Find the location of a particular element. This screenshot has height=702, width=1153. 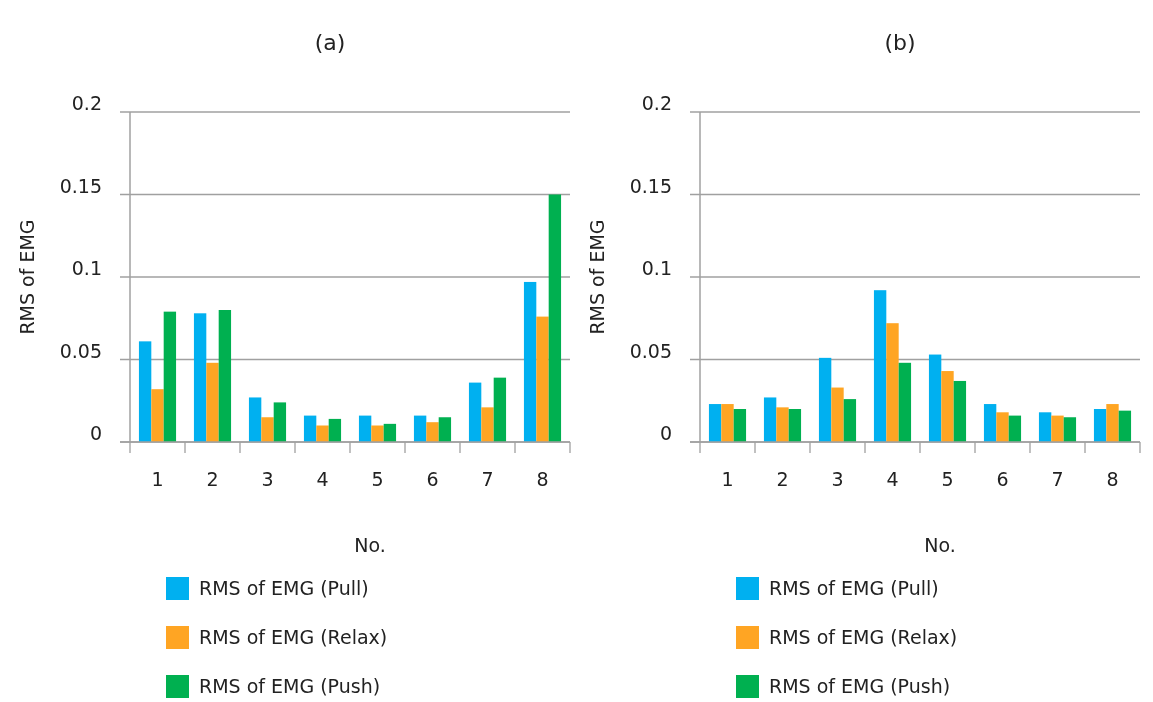

chart-title: (b) is located at coordinates (900, 42).